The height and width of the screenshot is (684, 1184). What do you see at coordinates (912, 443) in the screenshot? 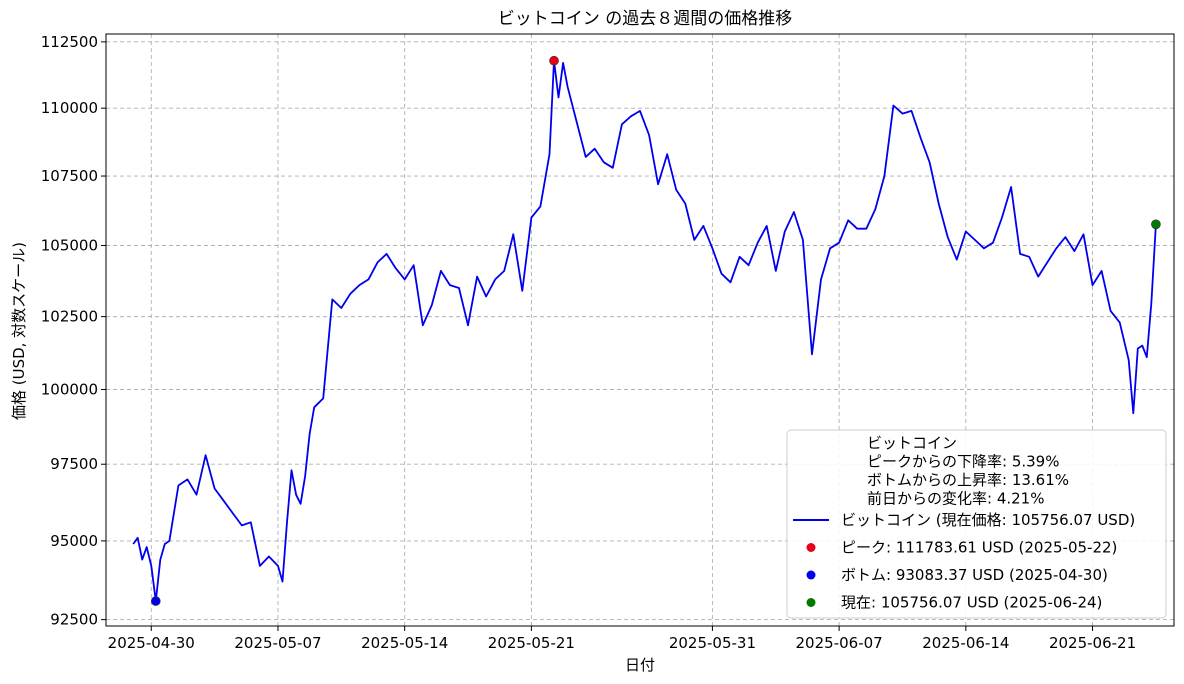
I see `legend-header-line: ビットコイン` at bounding box center [912, 443].